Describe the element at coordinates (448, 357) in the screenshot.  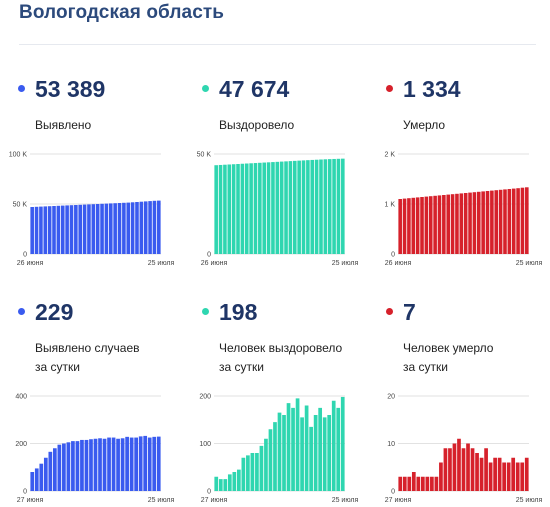
I see `stat-label: Человек умерло за сутки` at that location.